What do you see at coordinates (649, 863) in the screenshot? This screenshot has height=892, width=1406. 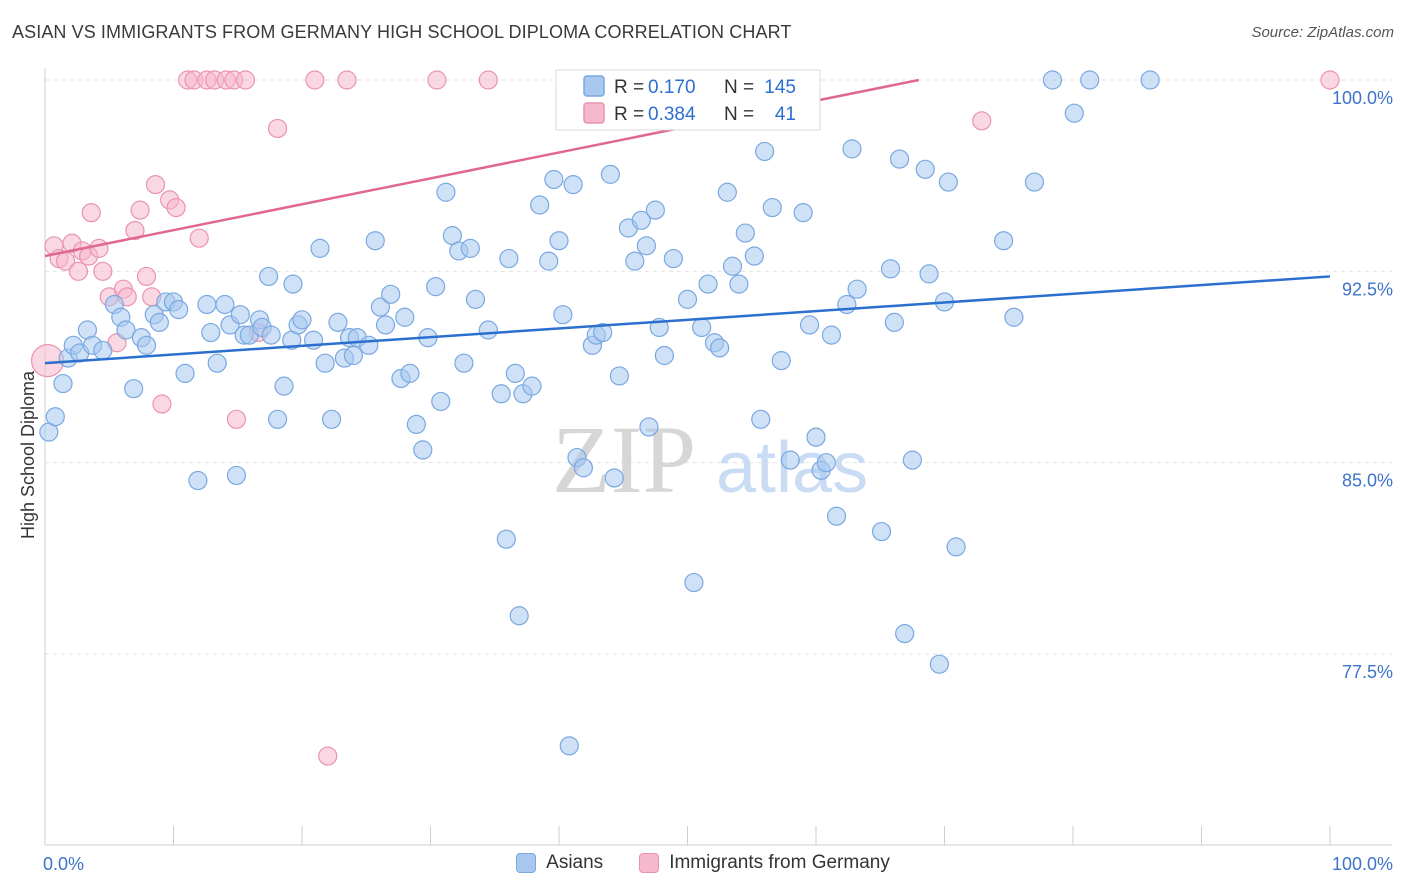 I see `legend-swatch-germany-bottom` at bounding box center [649, 863].